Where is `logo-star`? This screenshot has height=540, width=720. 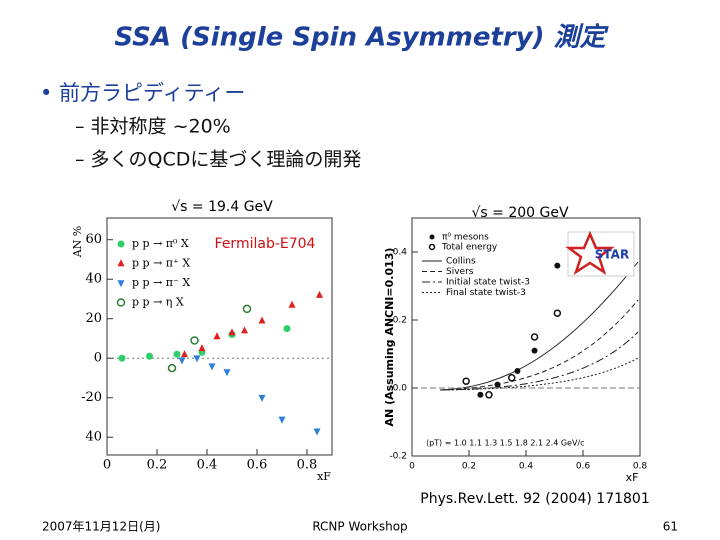
logo-star is located at coordinates (590, 252).